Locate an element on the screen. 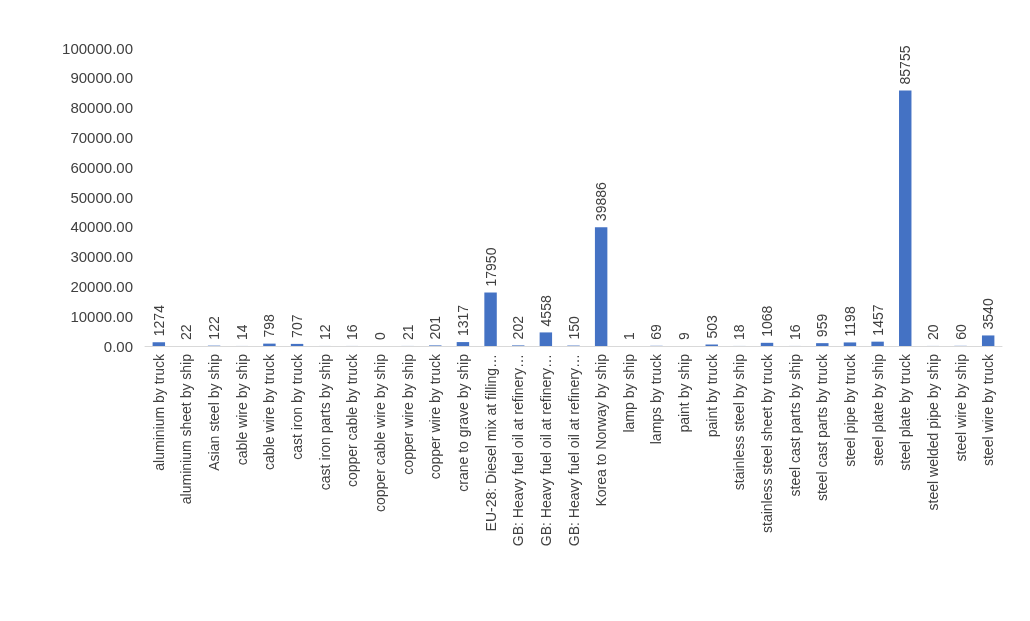  x-tick-label: Korea to Norway by ship is located at coordinates (601, 430).